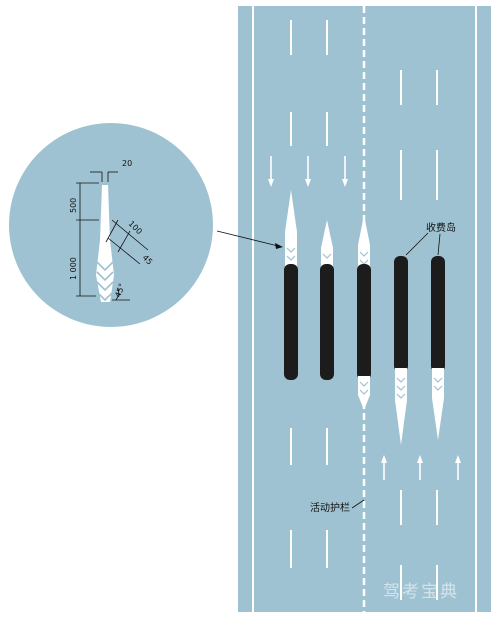 The width and height of the screenshot is (499, 617). What do you see at coordinates (330, 507) in the screenshot?
I see `movable-barrier-label: 活动护栏` at bounding box center [330, 507].